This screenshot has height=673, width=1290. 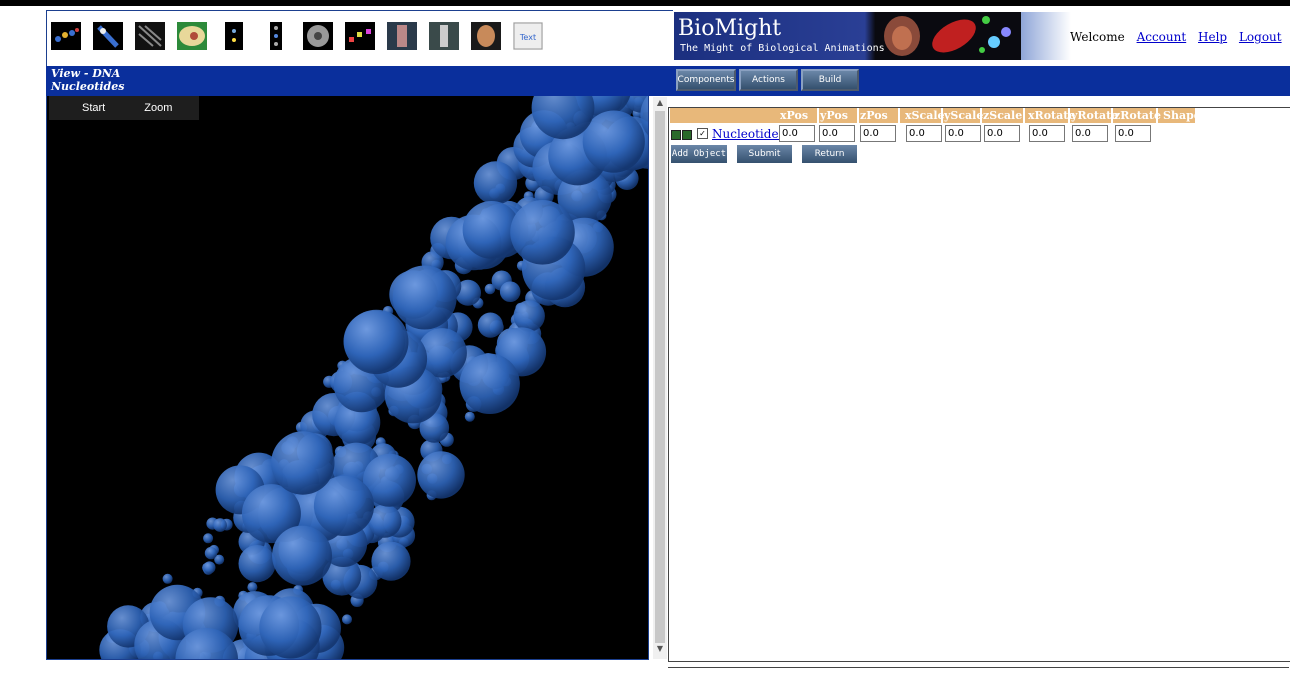 I want to click on skeleton-thumb, so click(x=444, y=36).